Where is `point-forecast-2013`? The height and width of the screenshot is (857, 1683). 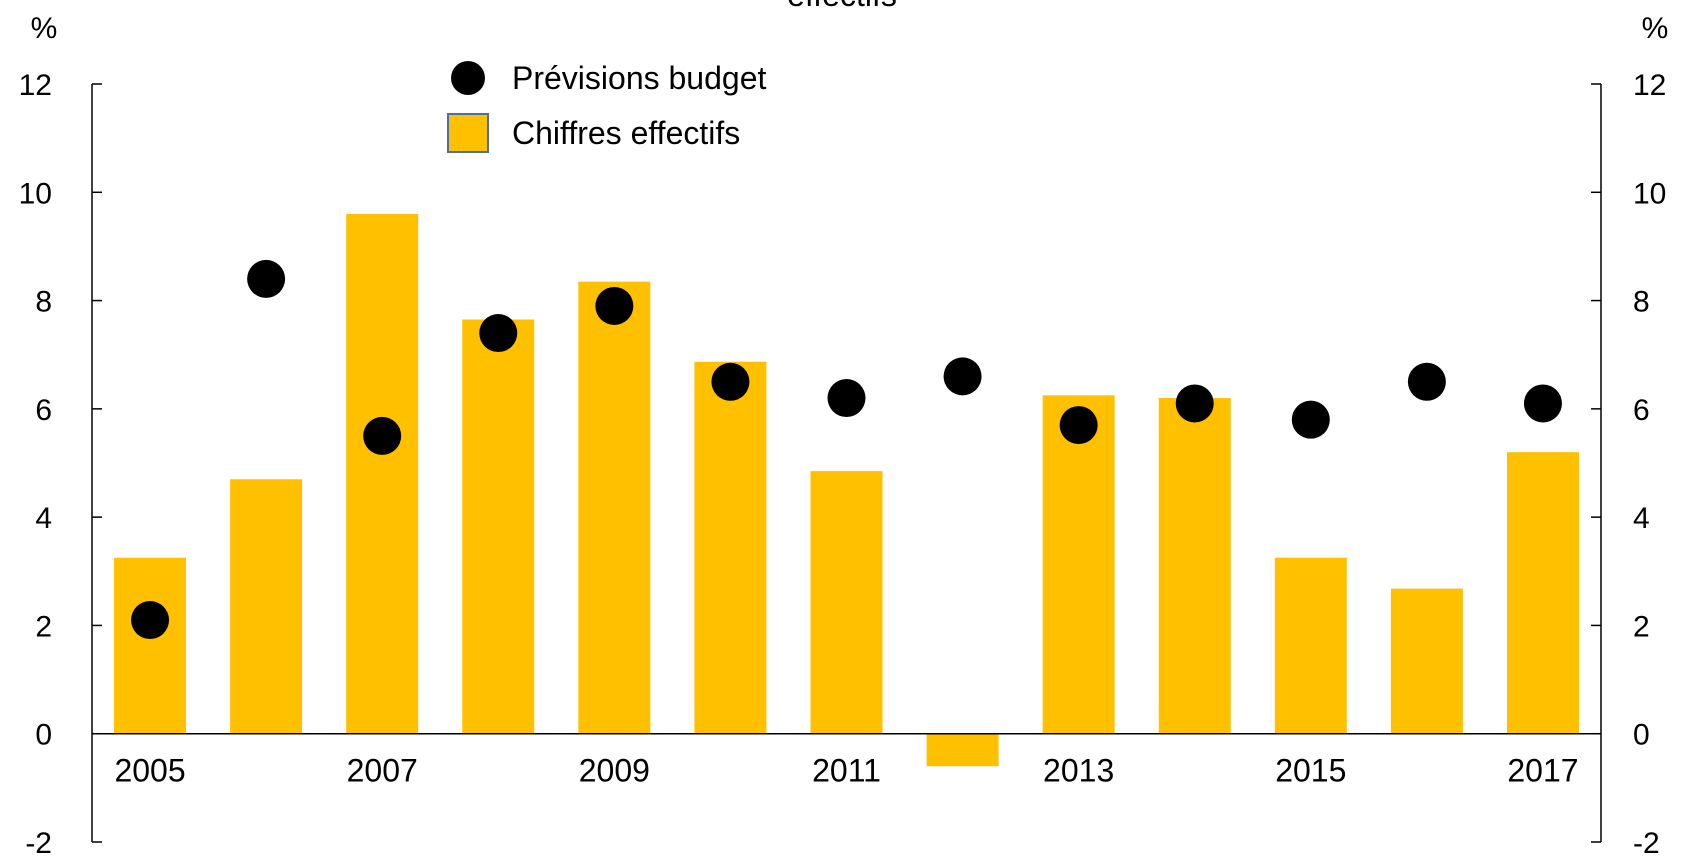 point-forecast-2013 is located at coordinates (1078, 425).